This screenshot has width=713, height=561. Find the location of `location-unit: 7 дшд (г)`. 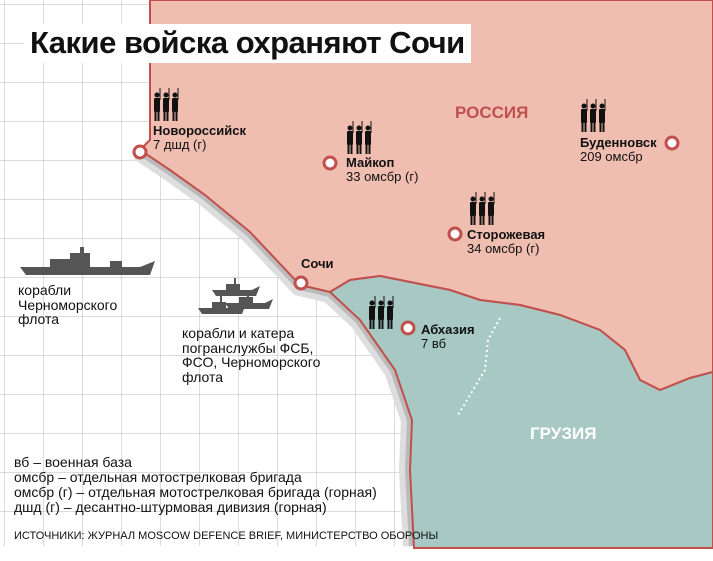

location-unit: 7 дшд (г) is located at coordinates (180, 144).